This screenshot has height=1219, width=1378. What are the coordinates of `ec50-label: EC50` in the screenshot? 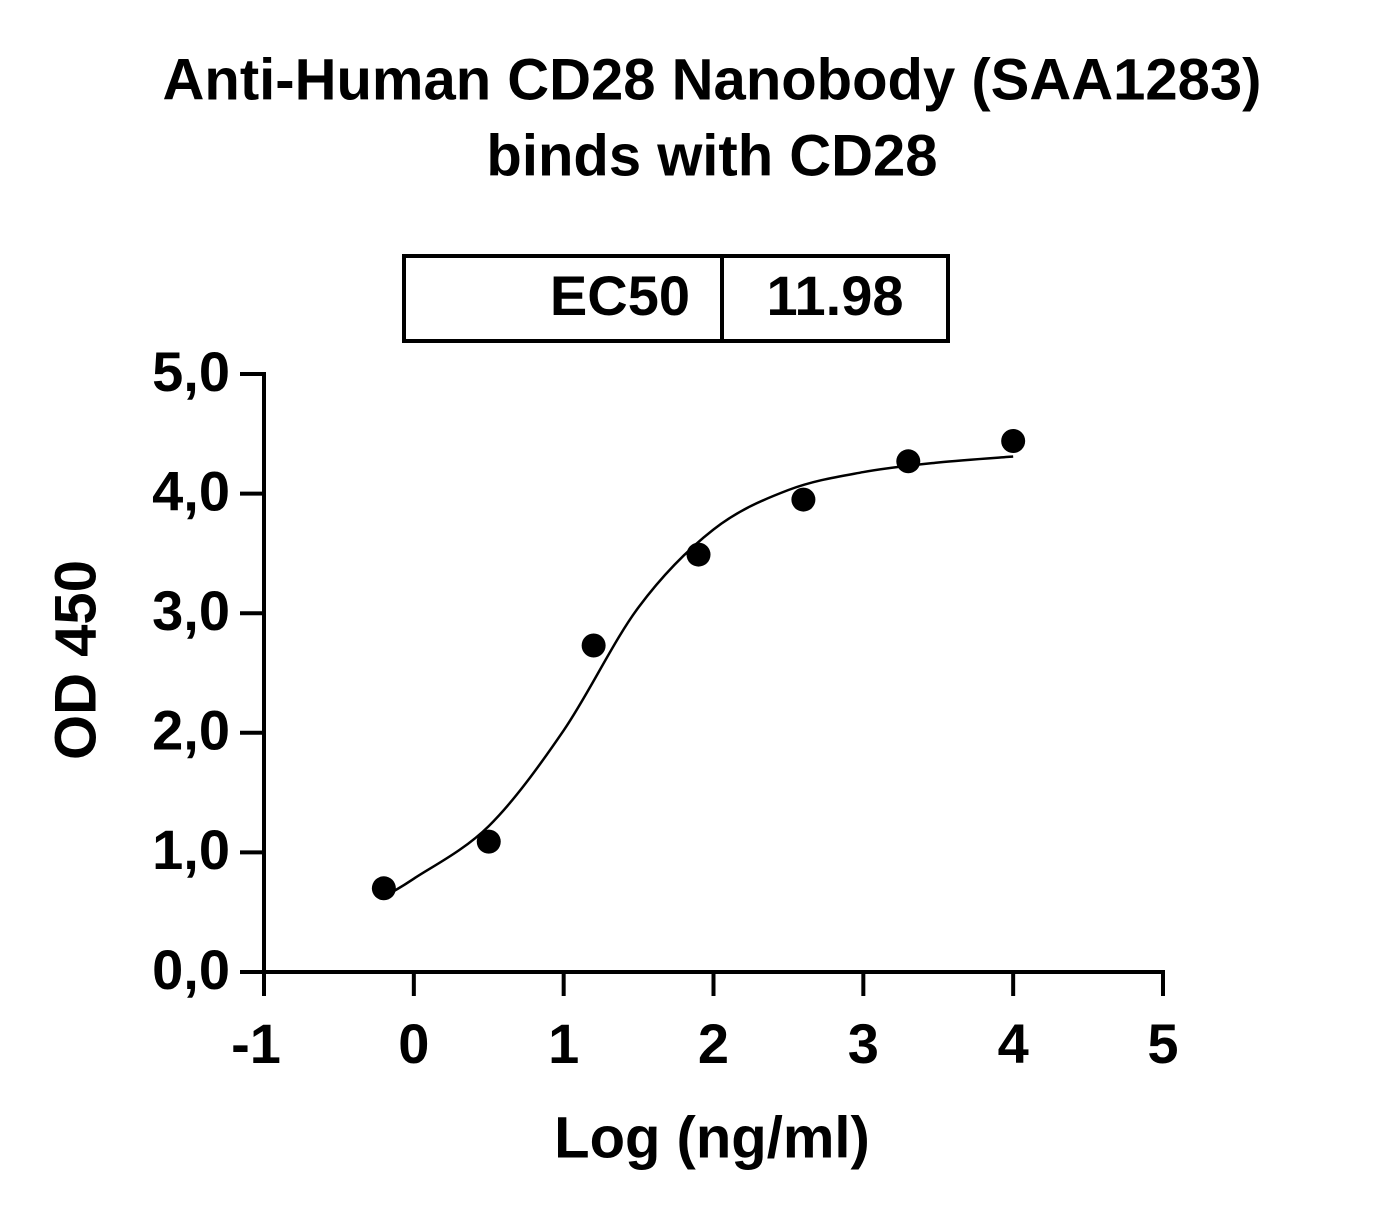 It's located at (620, 295).